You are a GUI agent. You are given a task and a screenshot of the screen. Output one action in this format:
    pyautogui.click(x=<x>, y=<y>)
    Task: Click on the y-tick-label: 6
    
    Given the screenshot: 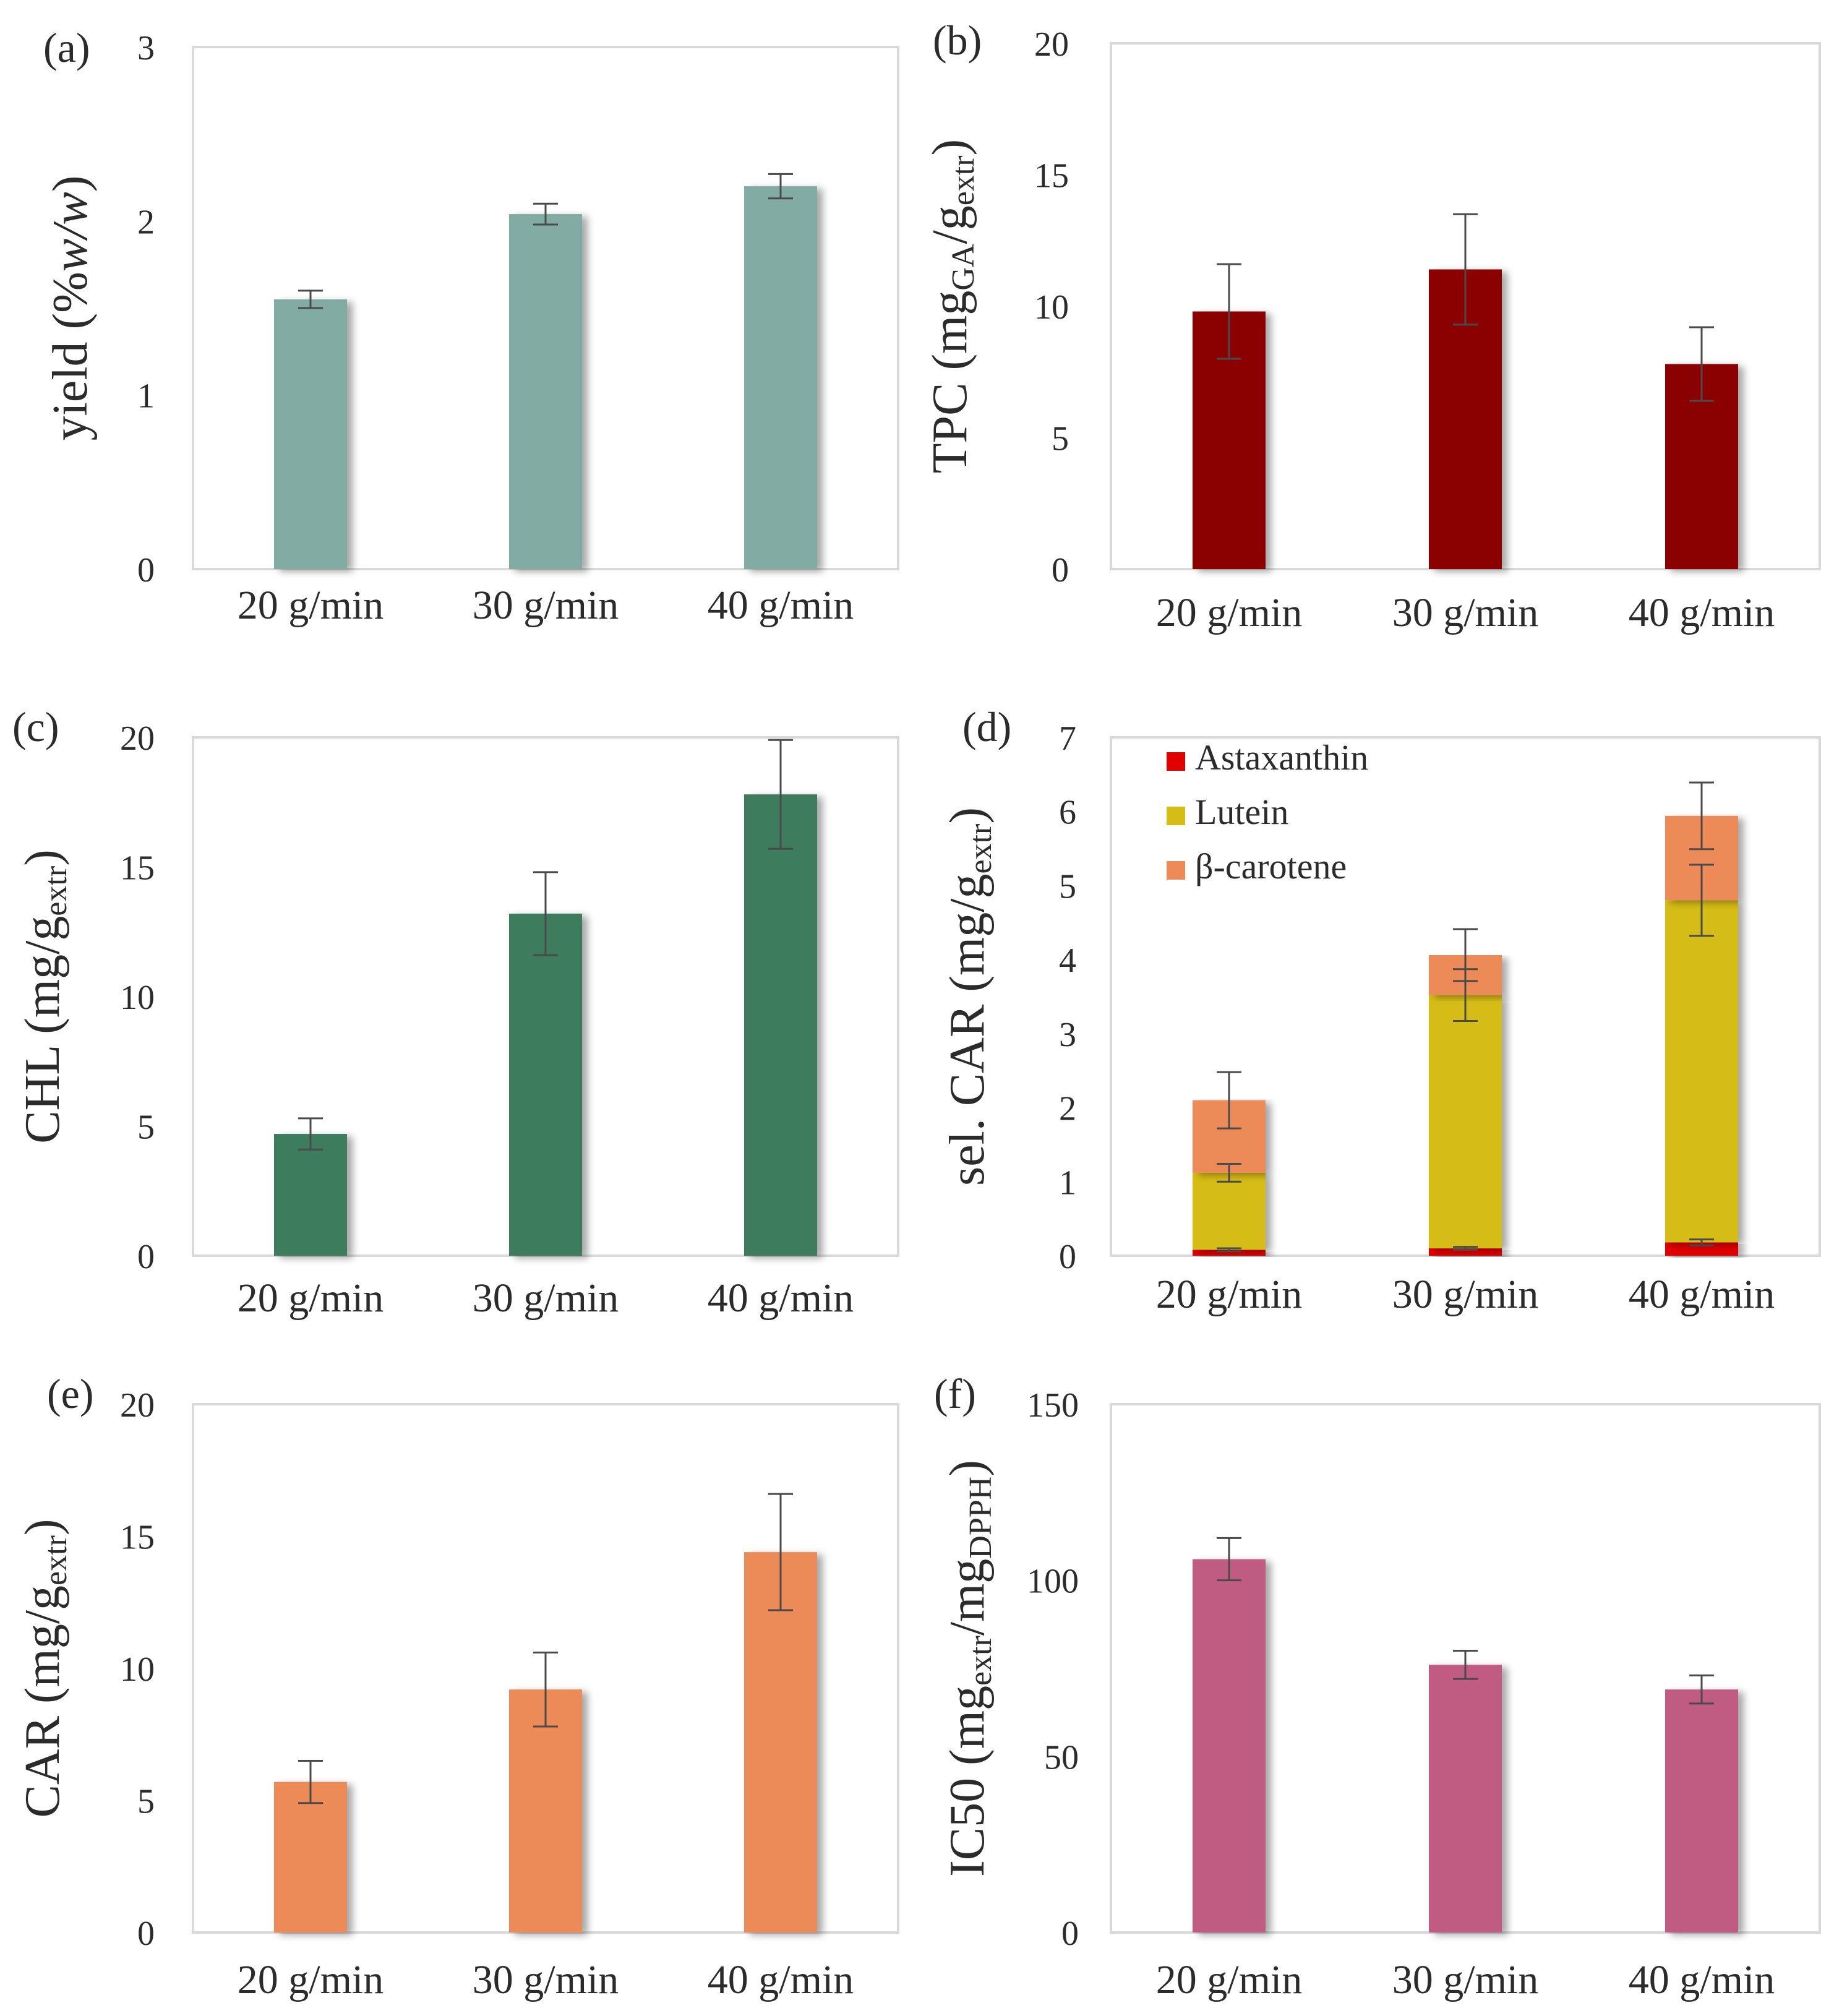 What is the action you would take?
    pyautogui.click(x=1067, y=813)
    